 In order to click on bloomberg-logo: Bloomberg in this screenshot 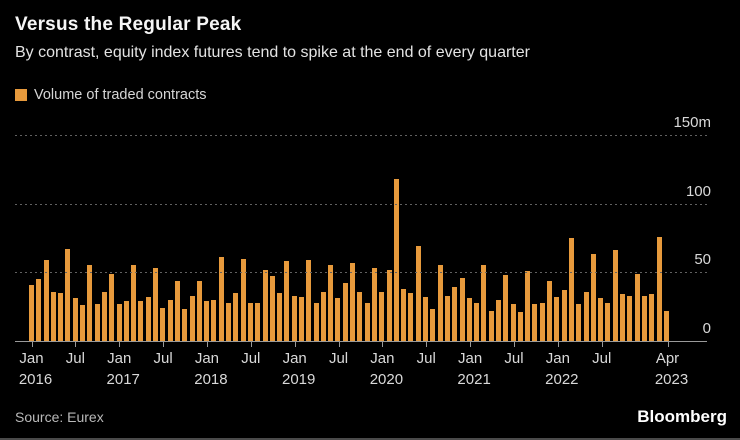, I will do `click(682, 416)`.